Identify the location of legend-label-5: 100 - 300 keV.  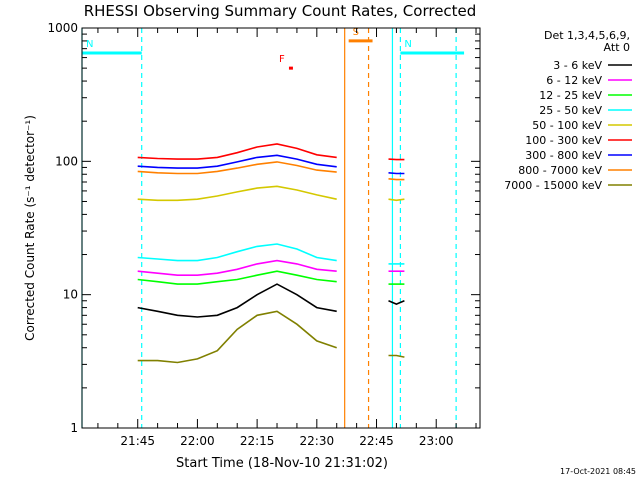
(563, 140).